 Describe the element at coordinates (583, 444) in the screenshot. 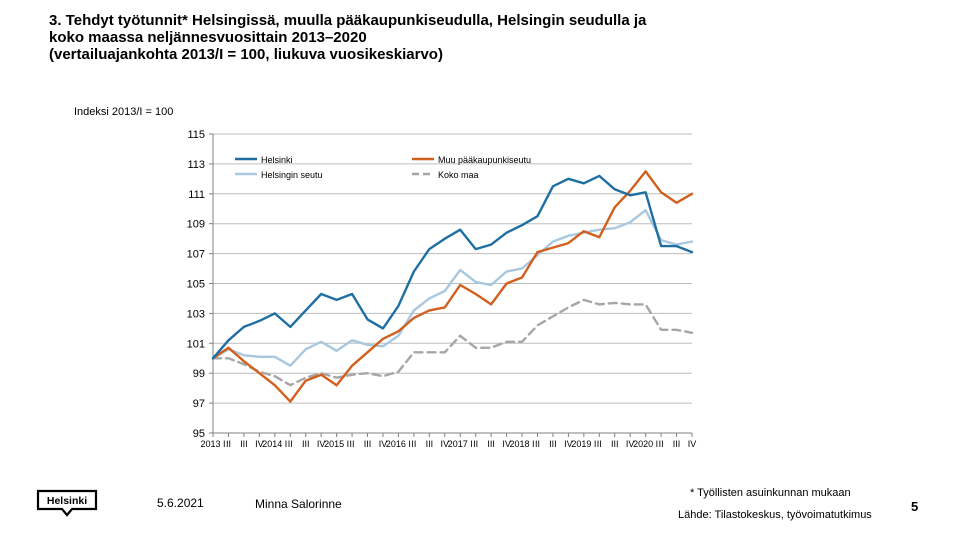

I see `x-tick-label: 2019 I` at that location.